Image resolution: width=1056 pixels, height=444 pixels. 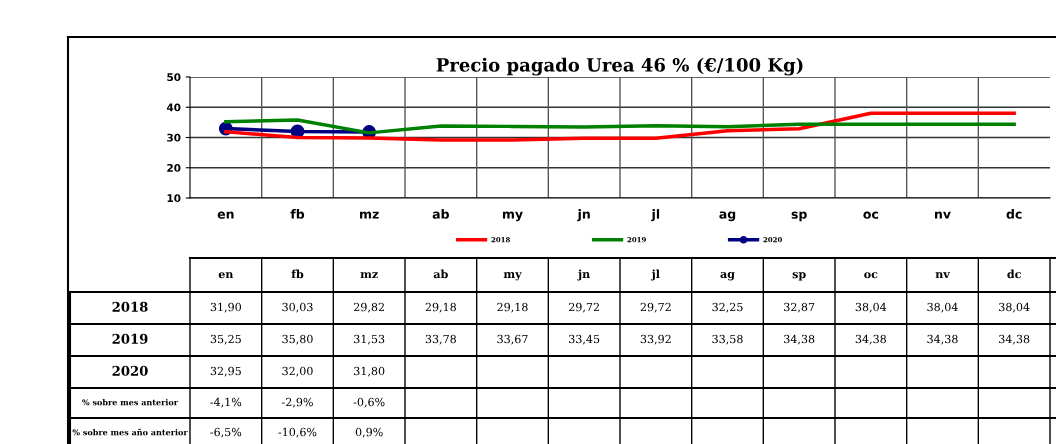 I want to click on y-tick-label: 30, so click(x=174, y=137).